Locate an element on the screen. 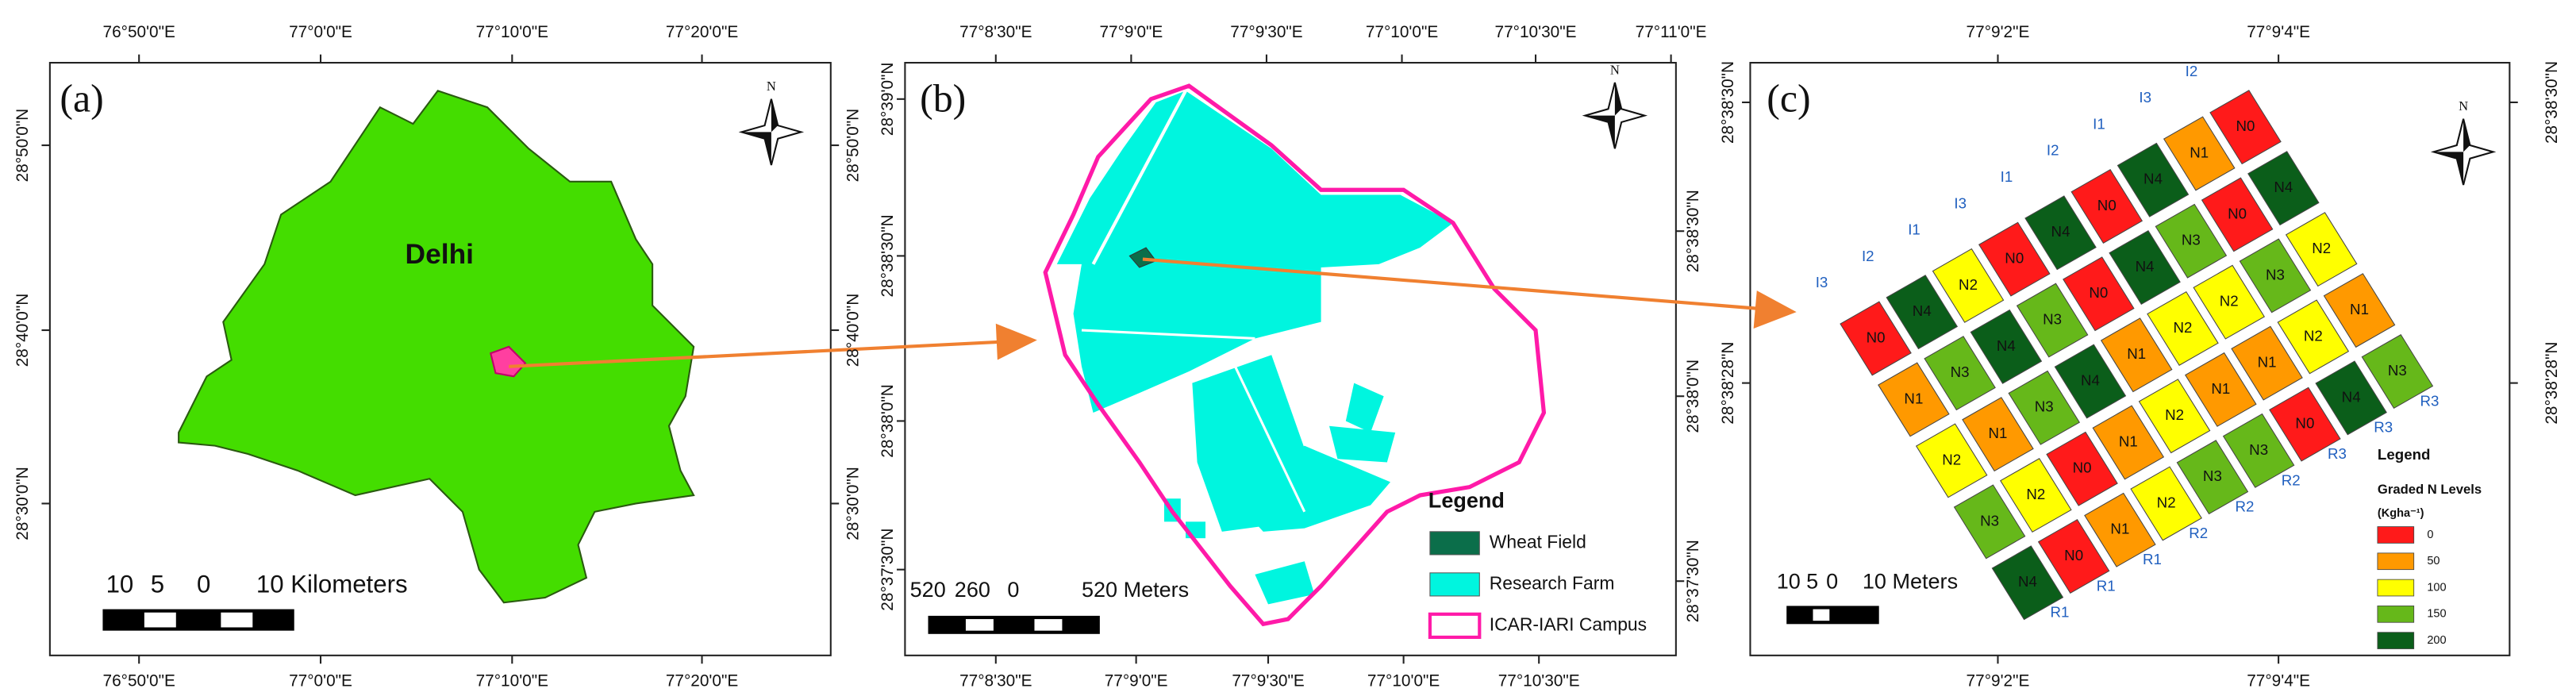 The height and width of the screenshot is (700, 2576). legend-unit: (Kgha⁻¹) is located at coordinates (2401, 513).